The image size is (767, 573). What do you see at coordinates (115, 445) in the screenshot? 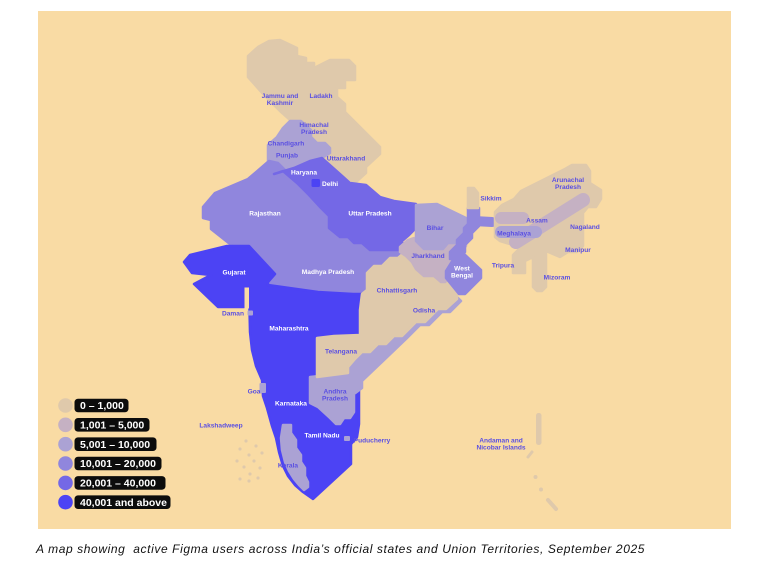
I see `svg-text: 5,001 – 10,000` at bounding box center [115, 445].